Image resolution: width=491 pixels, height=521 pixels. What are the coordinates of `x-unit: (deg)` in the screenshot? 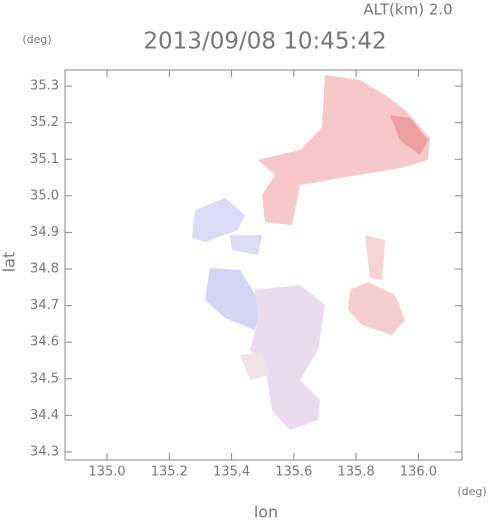 It's located at (471, 491).